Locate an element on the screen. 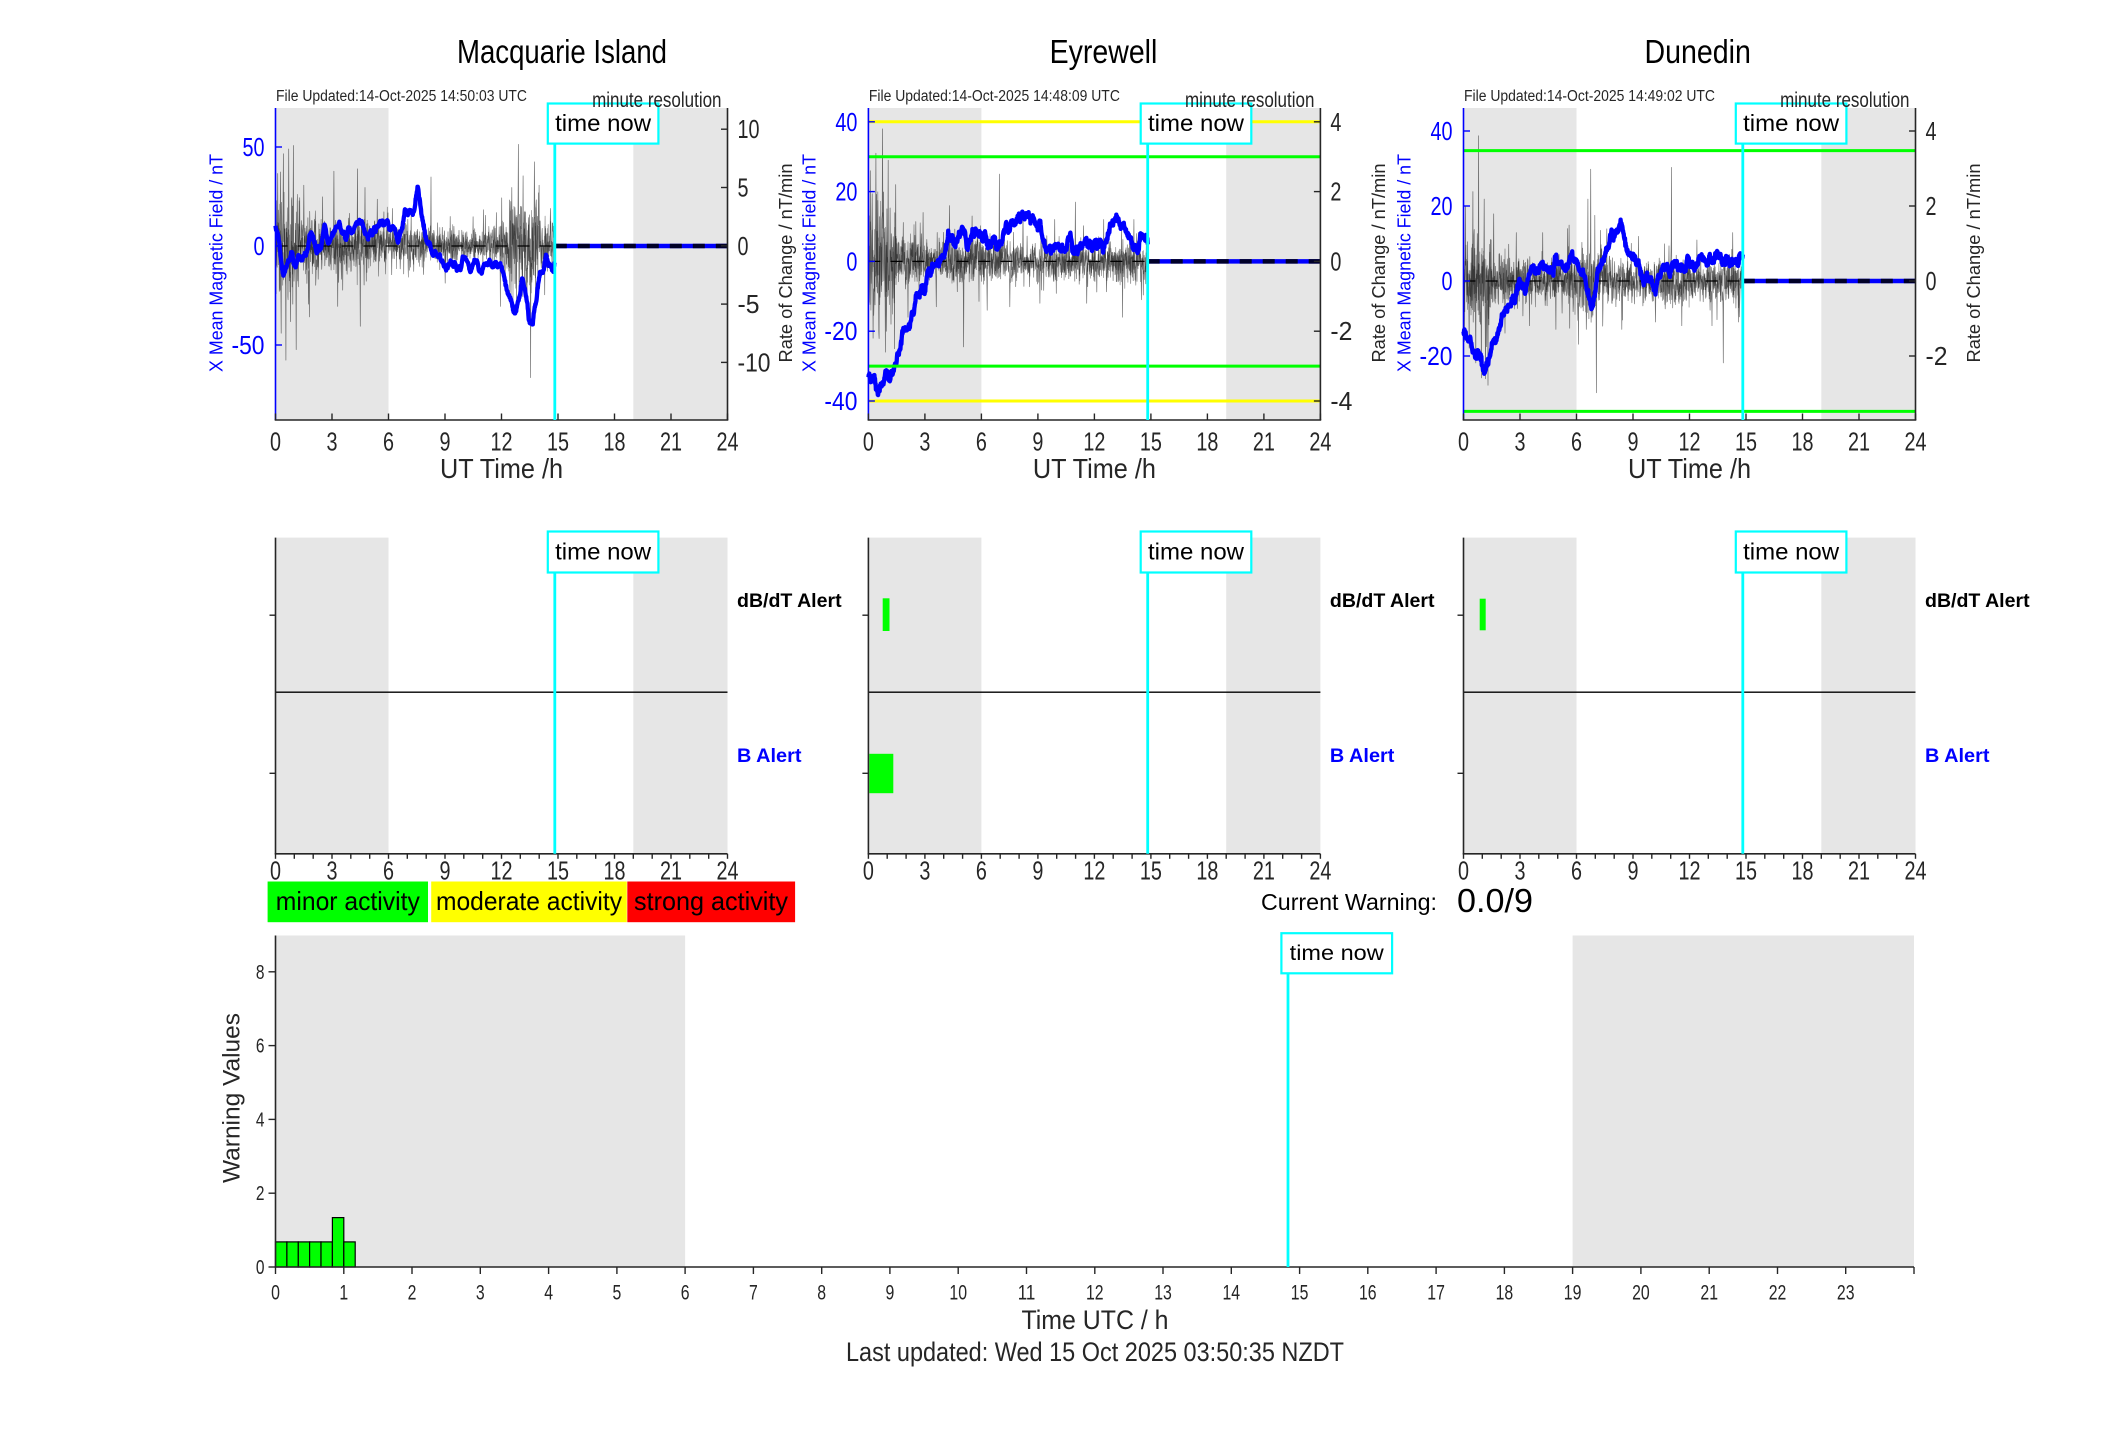  svg-text: 16 is located at coordinates (1368, 1293).